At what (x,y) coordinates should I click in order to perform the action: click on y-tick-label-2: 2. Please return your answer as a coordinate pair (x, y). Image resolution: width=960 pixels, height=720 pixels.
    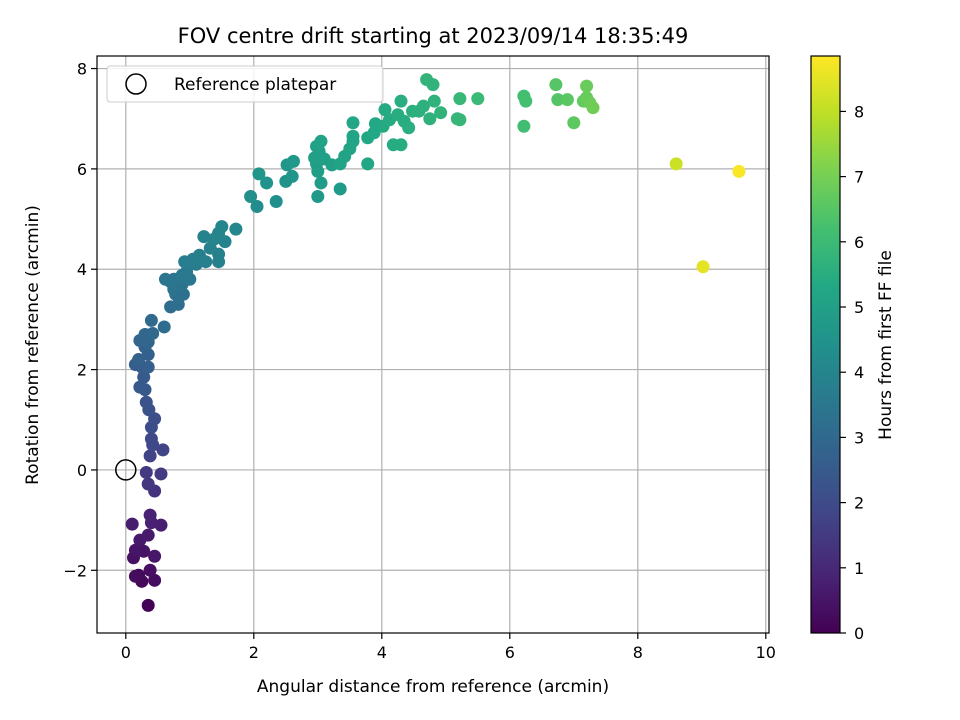
    Looking at the image, I should click on (82, 370).